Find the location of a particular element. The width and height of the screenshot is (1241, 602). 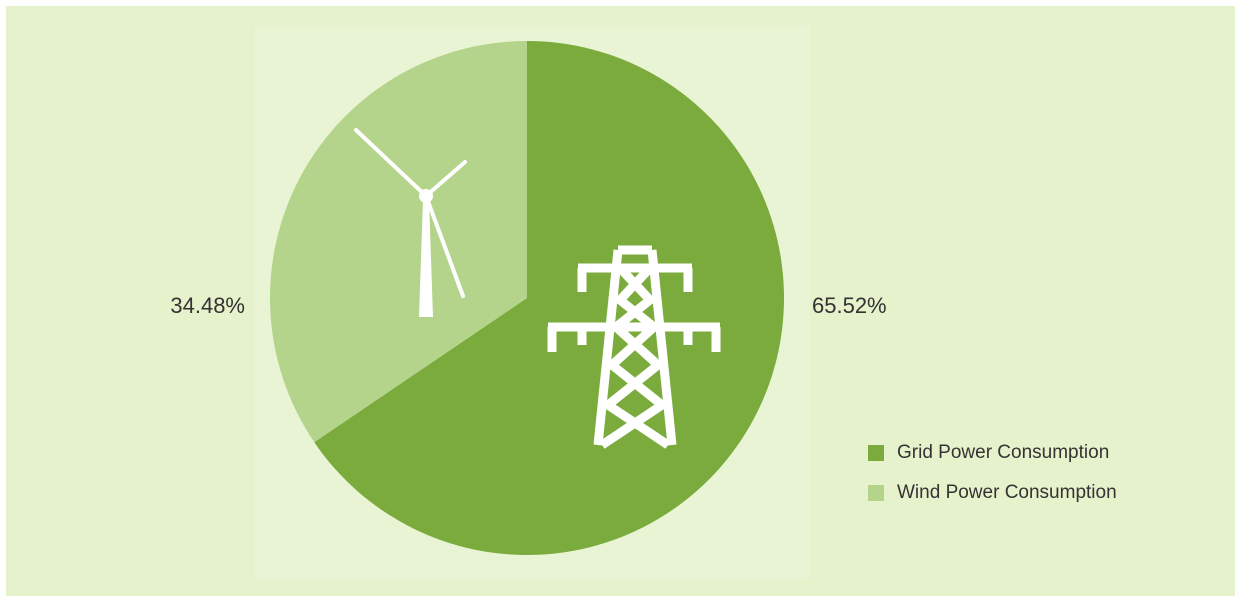

legend-label: Grid Power Consumption is located at coordinates (1003, 452).